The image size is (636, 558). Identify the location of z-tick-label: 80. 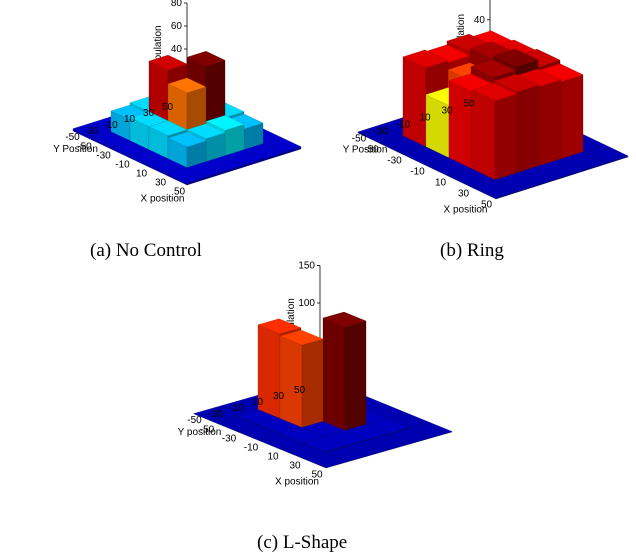
(177, 4).